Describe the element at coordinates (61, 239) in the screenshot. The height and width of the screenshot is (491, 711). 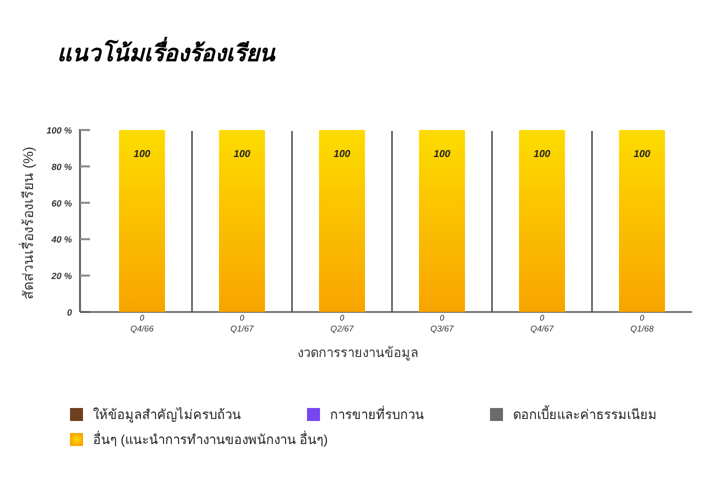
I see `y-tick-label: 40 %` at that location.